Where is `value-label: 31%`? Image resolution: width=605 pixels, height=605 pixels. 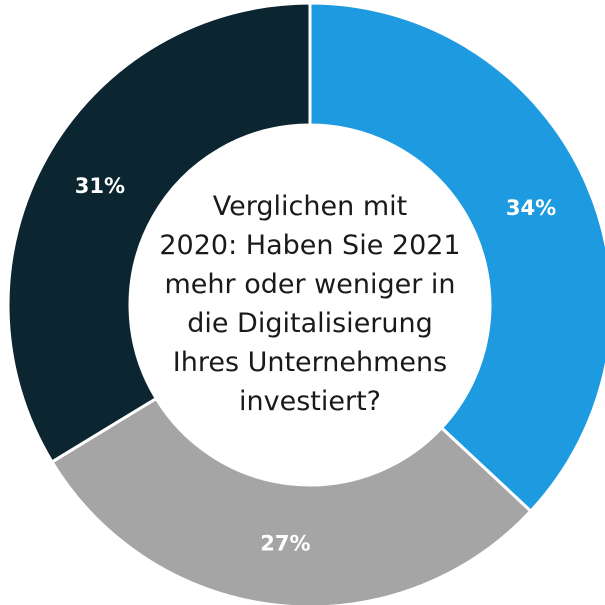
value-label: 31% is located at coordinates (100, 186).